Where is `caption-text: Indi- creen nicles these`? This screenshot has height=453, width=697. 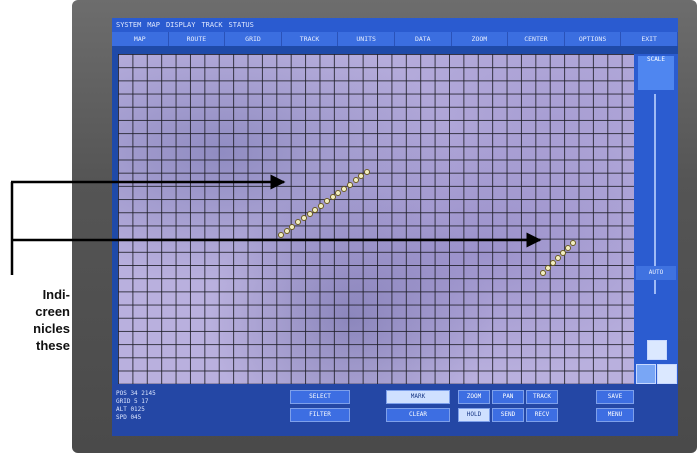
caption-text: Indi- creen nicles these is located at coordinates (35, 320).